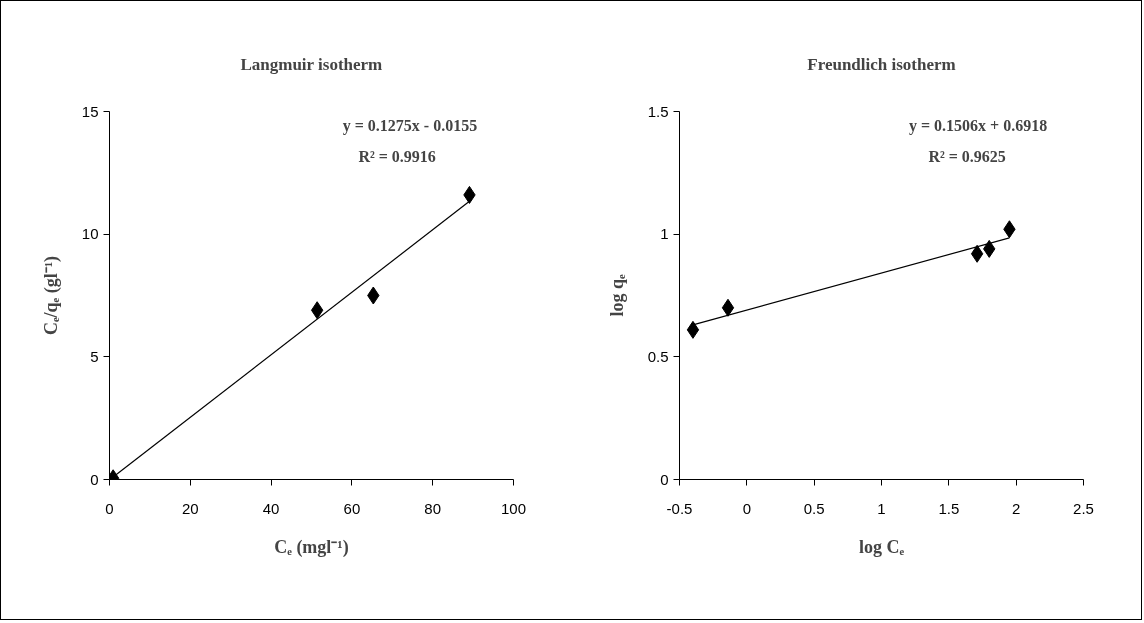 This screenshot has height=623, width=1144. I want to click on x-tick-label: 80, so click(433, 508).